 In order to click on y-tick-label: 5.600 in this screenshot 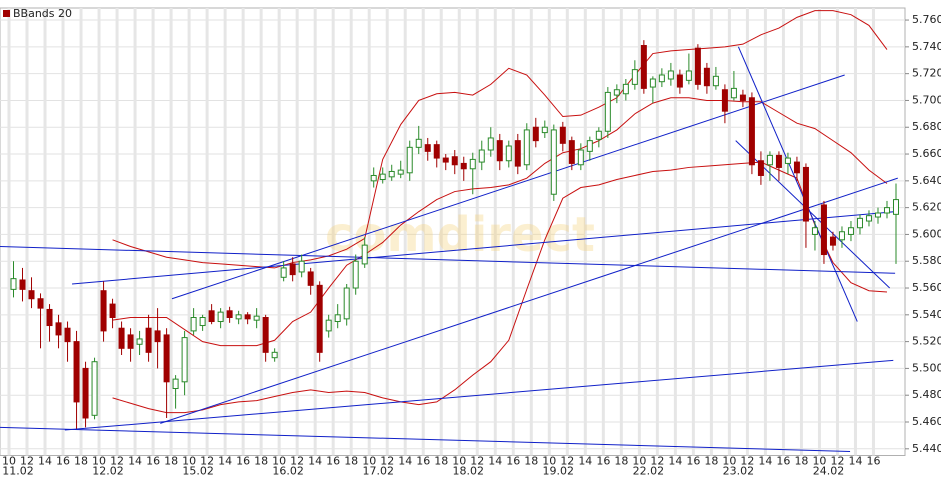, I will do `click(926, 233)`.